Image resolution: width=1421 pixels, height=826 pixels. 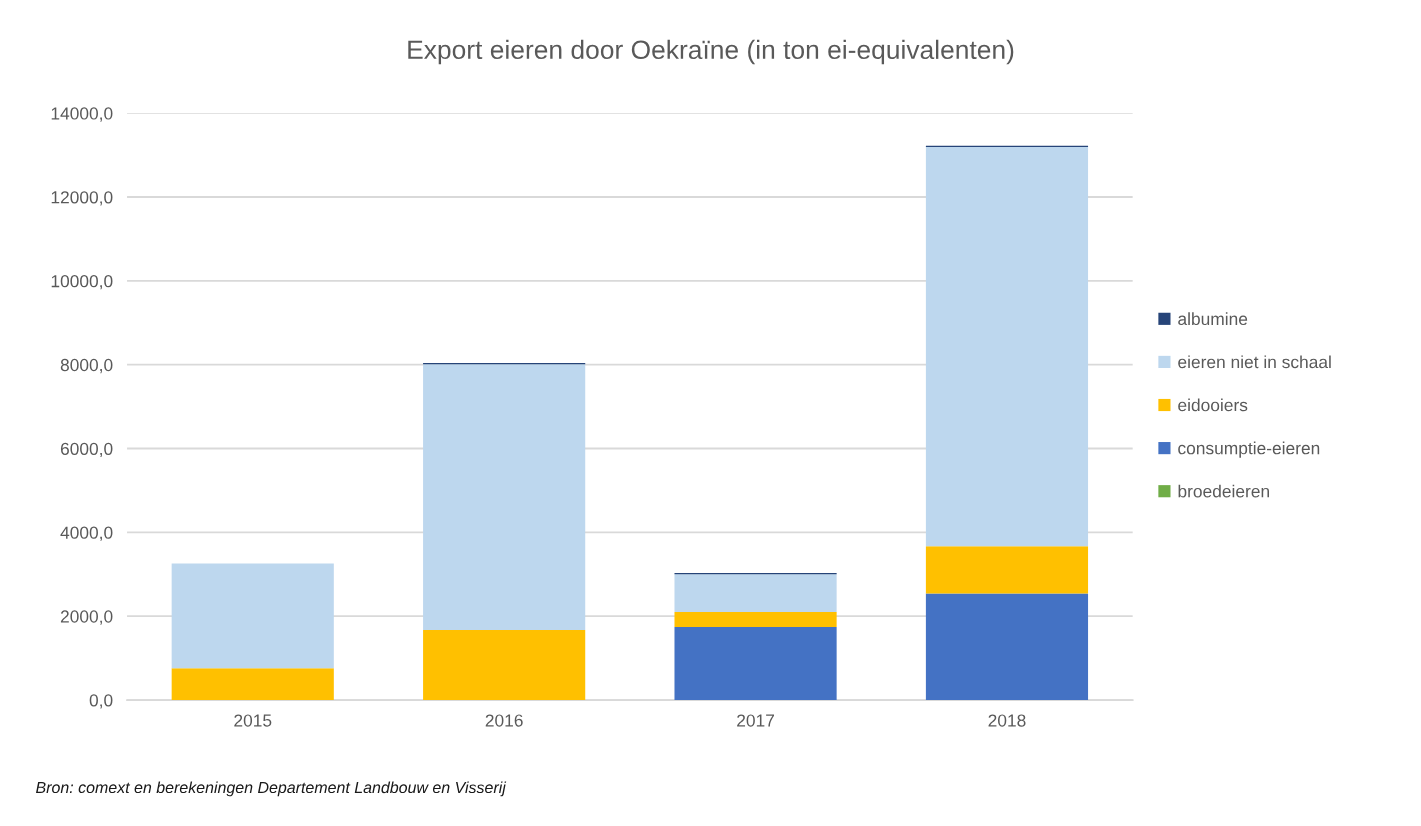 I want to click on y-tick-label: 6000,0, so click(x=86, y=450).